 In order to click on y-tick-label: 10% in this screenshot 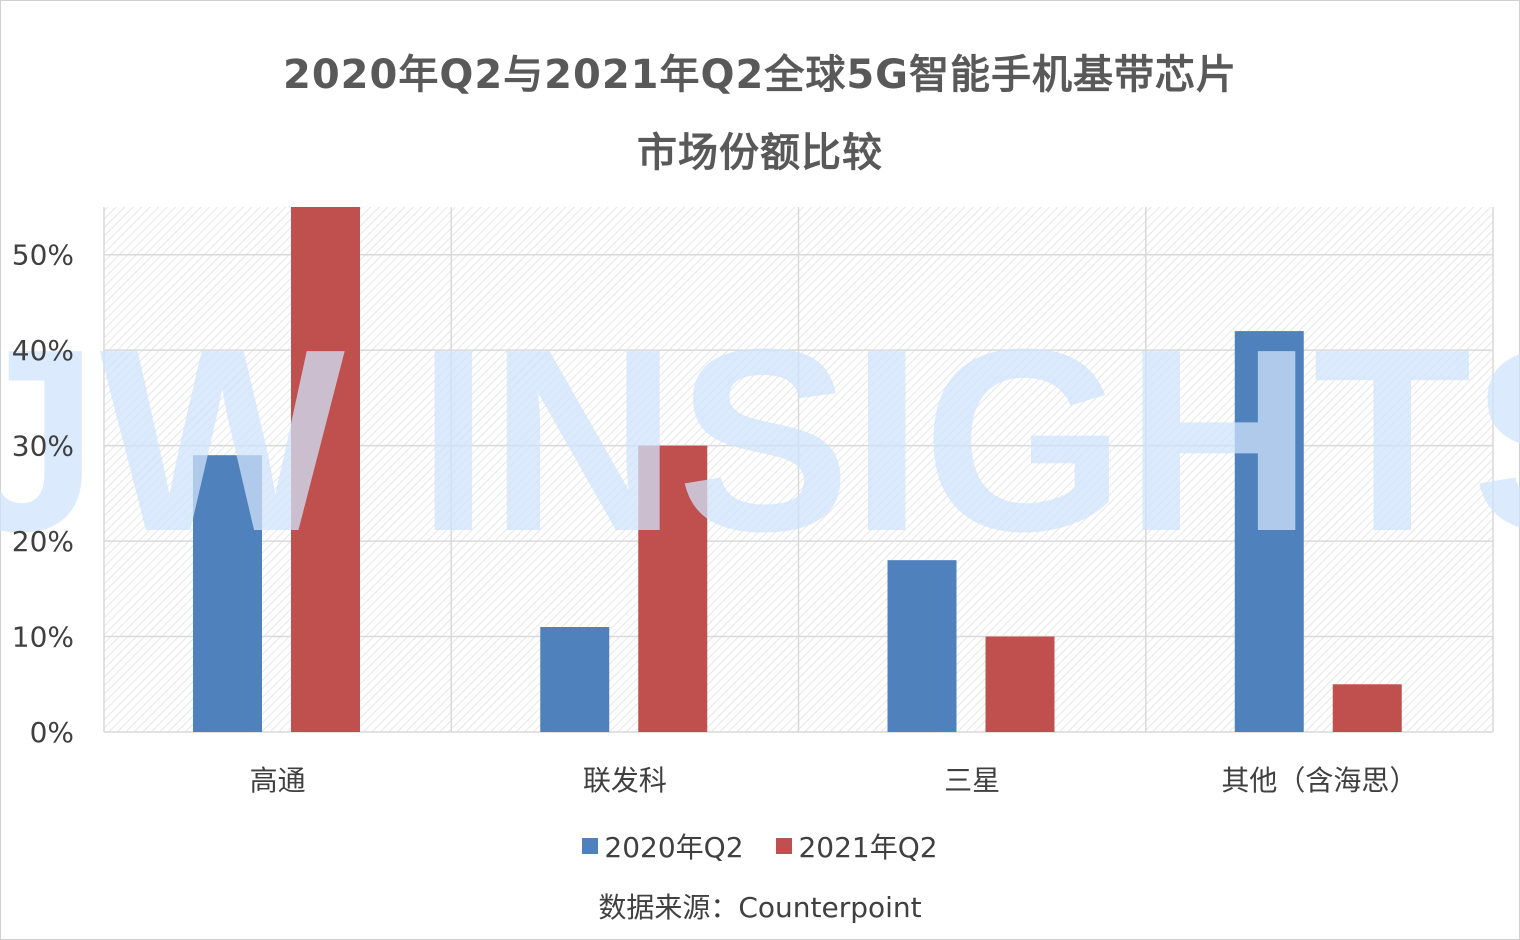, I will do `click(43, 637)`.